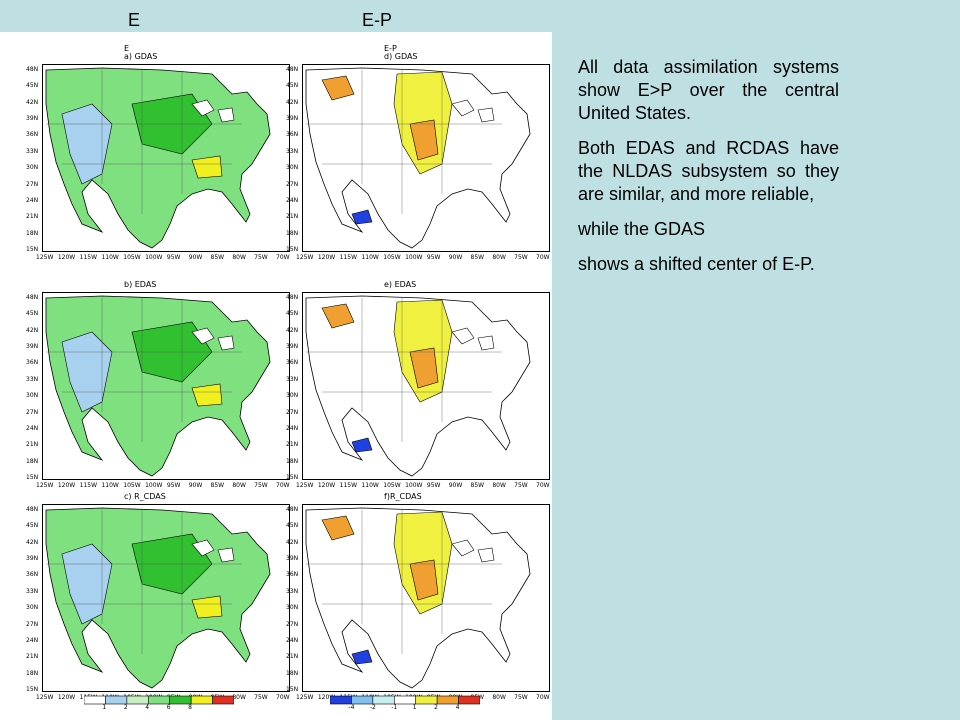 This screenshot has height=720, width=960. I want to click on colorbar-label: 4, so click(457, 707).